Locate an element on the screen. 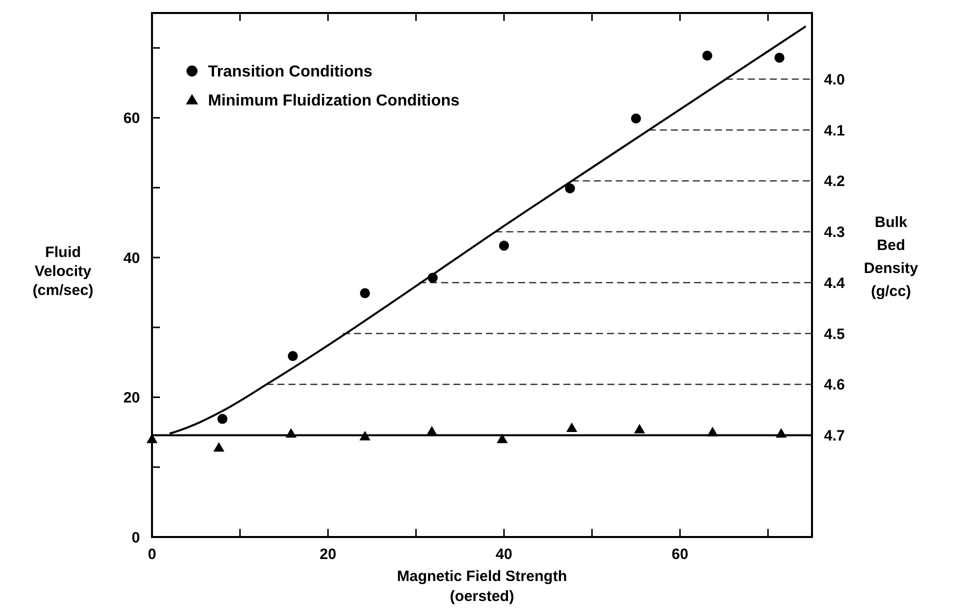 This screenshot has width=953, height=616. y2-tick-label: 4.1 is located at coordinates (834, 131).